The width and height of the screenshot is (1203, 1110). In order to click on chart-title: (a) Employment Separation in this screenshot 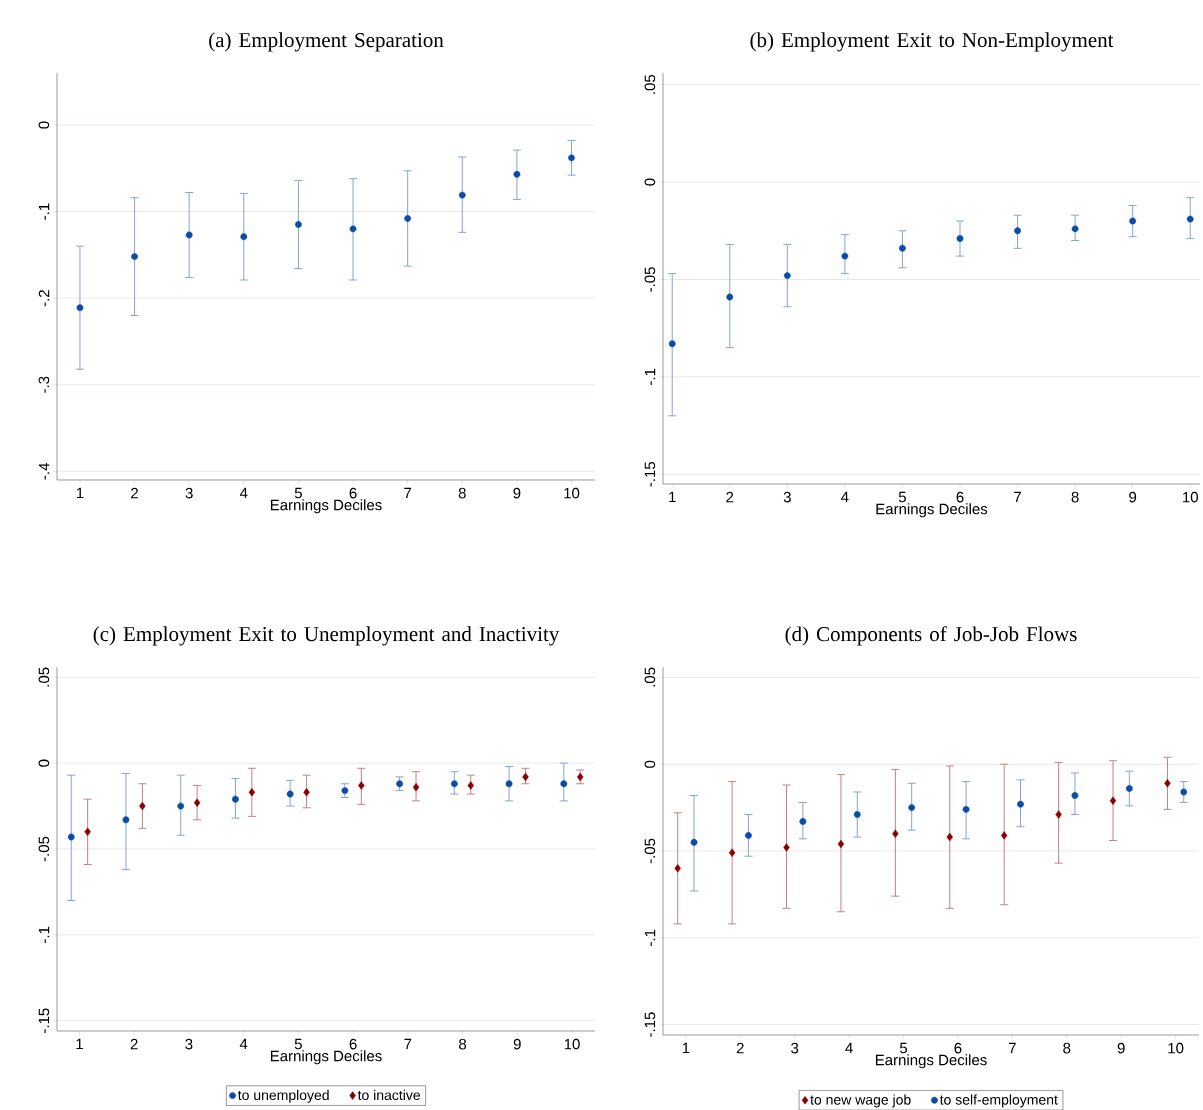, I will do `click(326, 42)`.